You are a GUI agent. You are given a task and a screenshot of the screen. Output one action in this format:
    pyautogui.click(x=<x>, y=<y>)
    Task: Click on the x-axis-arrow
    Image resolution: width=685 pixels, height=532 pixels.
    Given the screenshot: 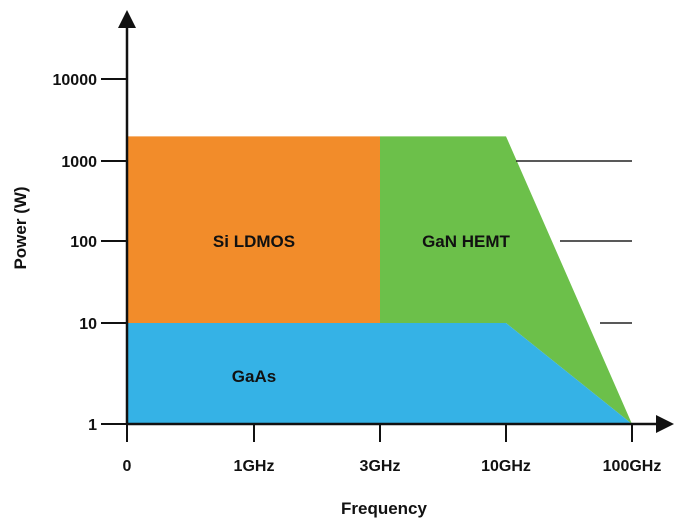 What is the action you would take?
    pyautogui.click(x=665, y=424)
    